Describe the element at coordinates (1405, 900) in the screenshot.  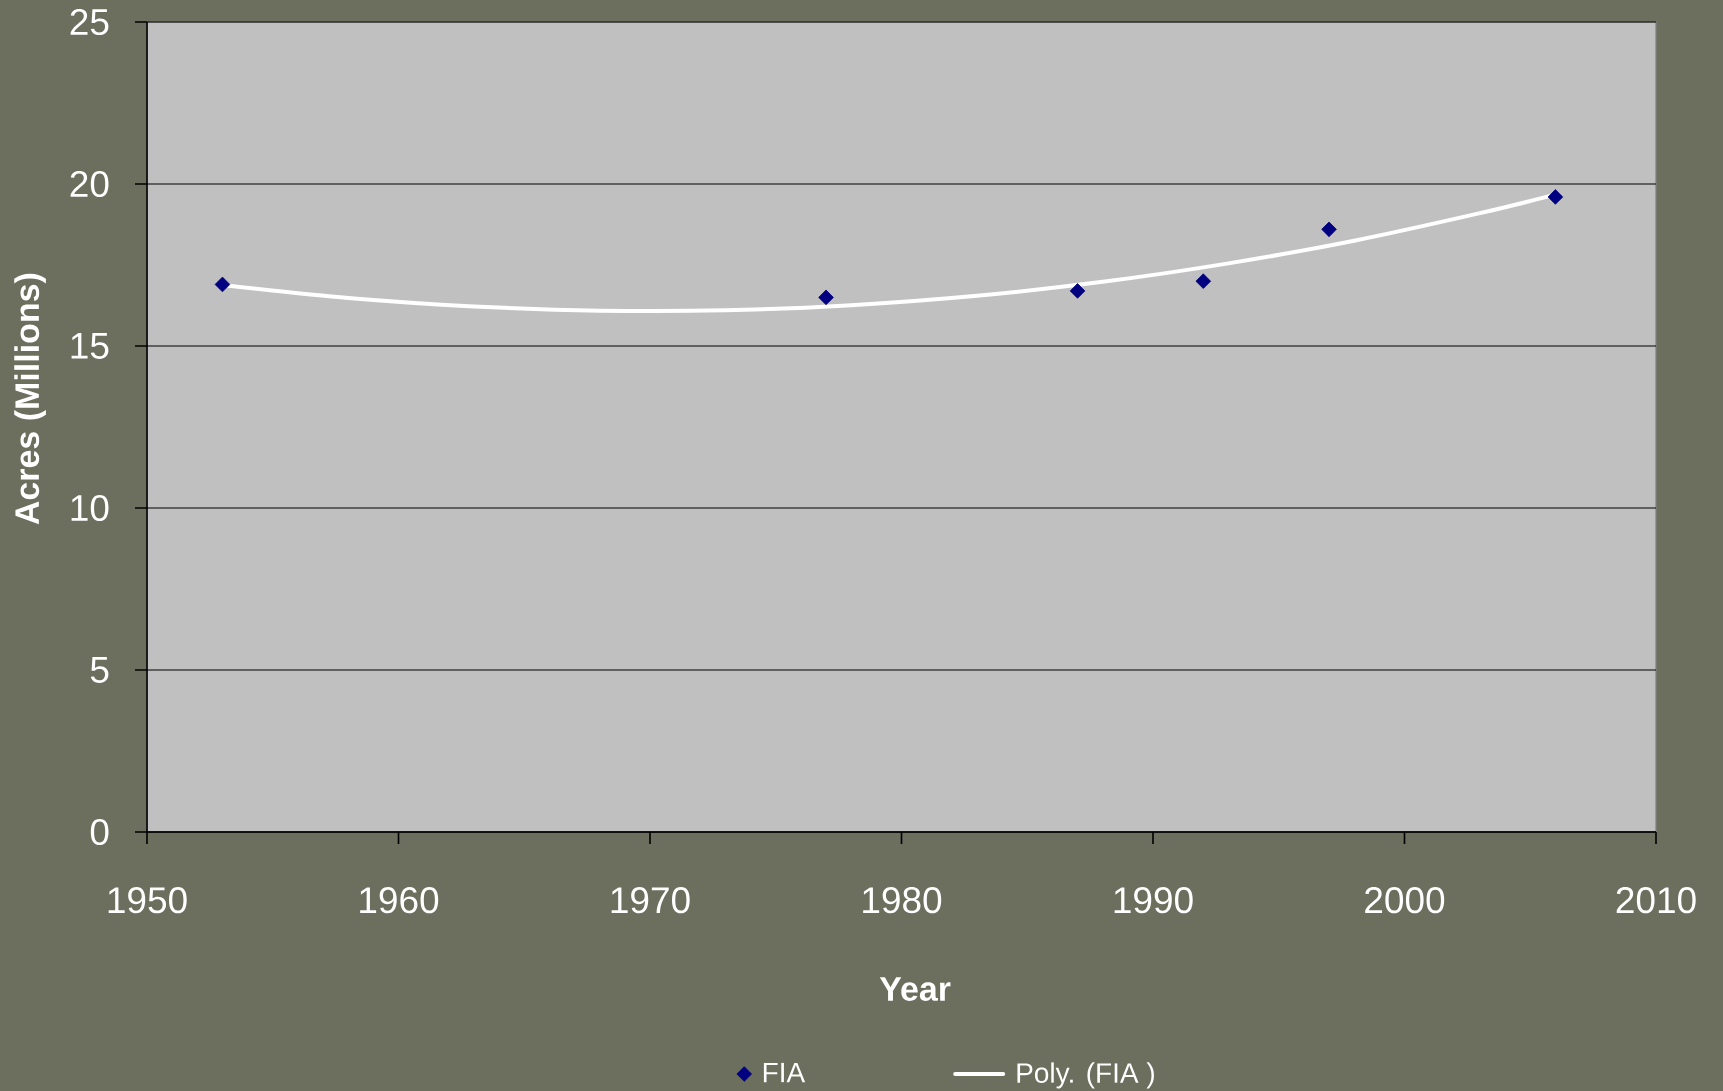
I see `x-tick-label: 2000` at that location.